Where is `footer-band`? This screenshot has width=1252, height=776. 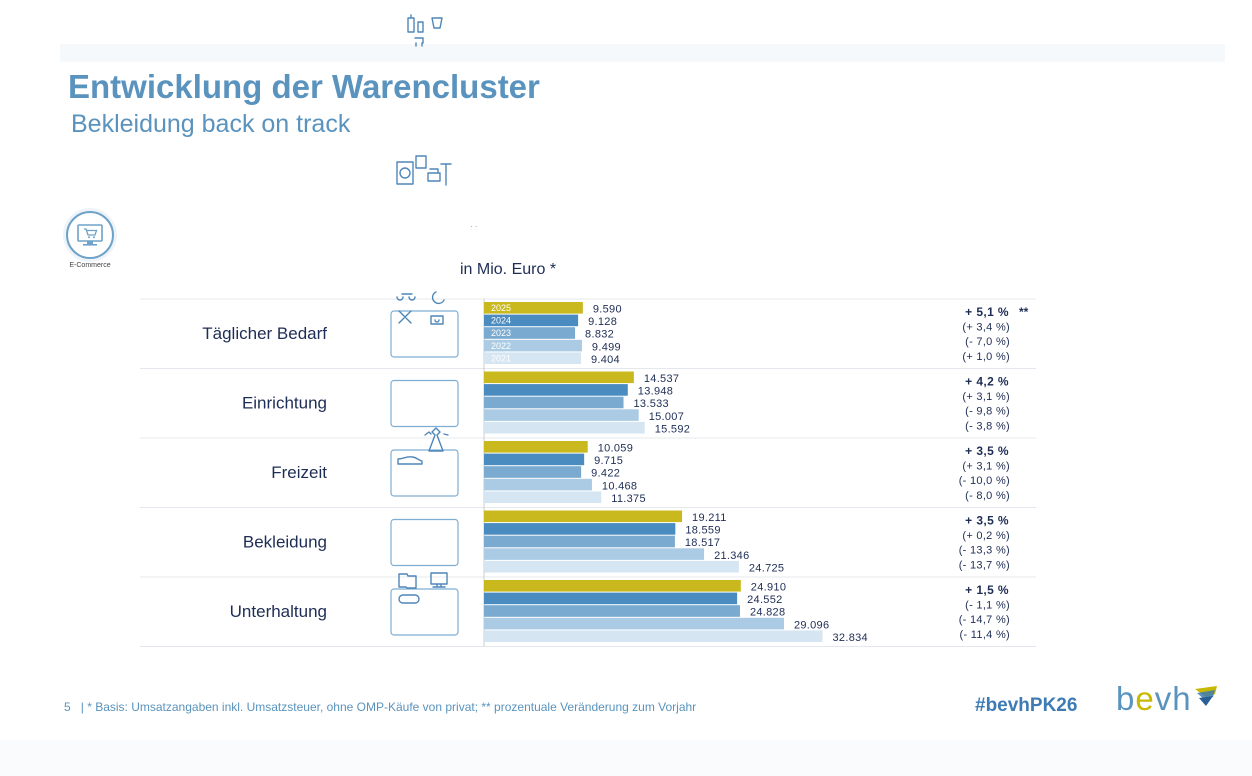
footer-band is located at coordinates (626, 758).